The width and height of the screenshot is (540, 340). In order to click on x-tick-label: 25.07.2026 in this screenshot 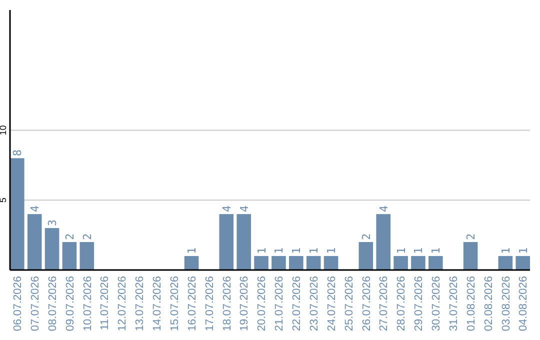, I will do `click(349, 304)`.